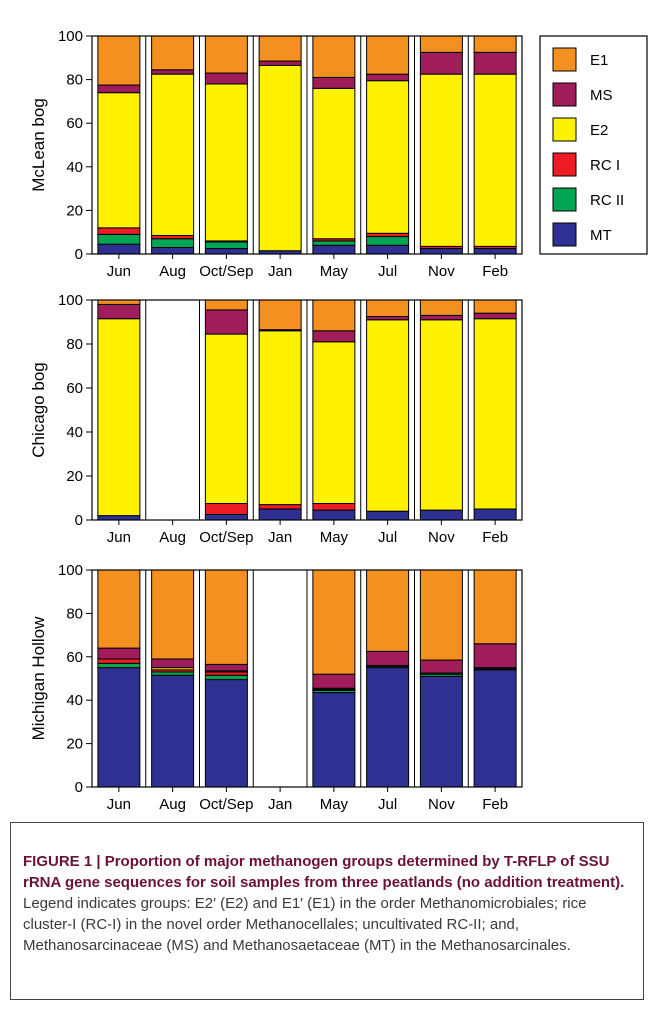 This screenshot has width=656, height=1013. Describe the element at coordinates (564, 94) in the screenshot. I see `legend-swatch-ms` at that location.